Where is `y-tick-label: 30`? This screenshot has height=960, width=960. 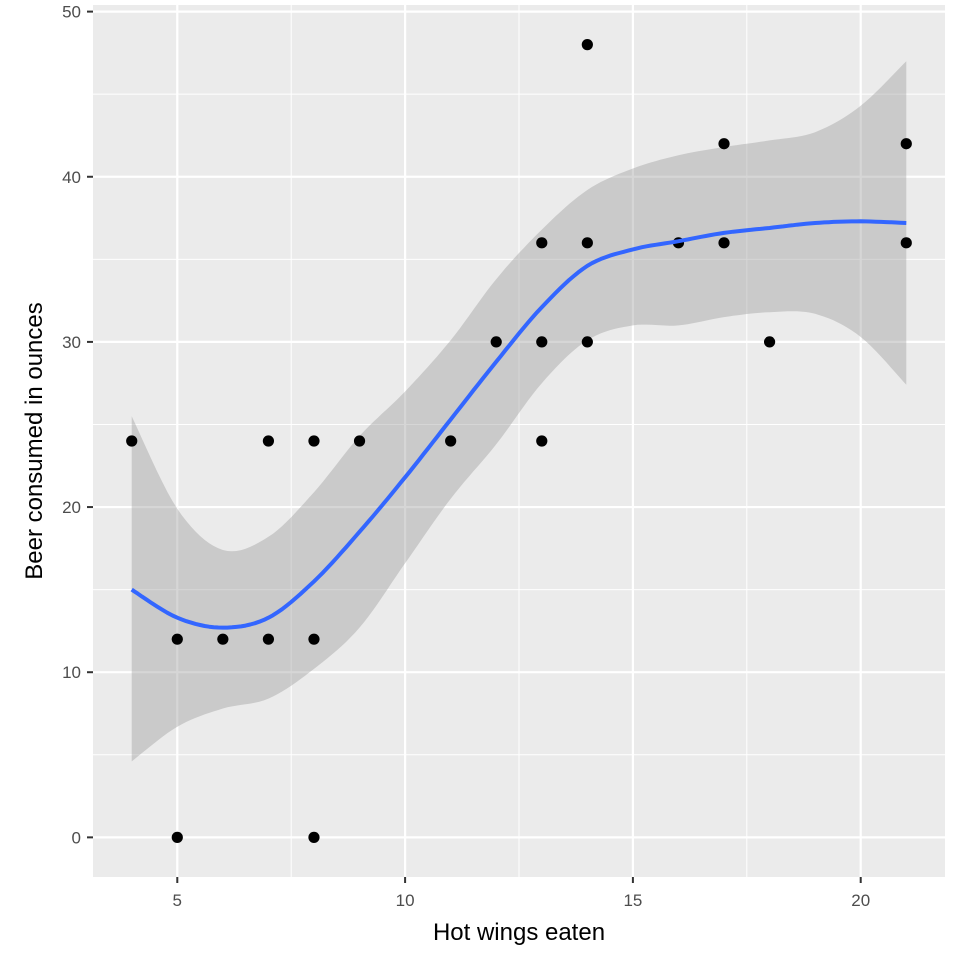
y-tick-label: 30 is located at coordinates (71, 342).